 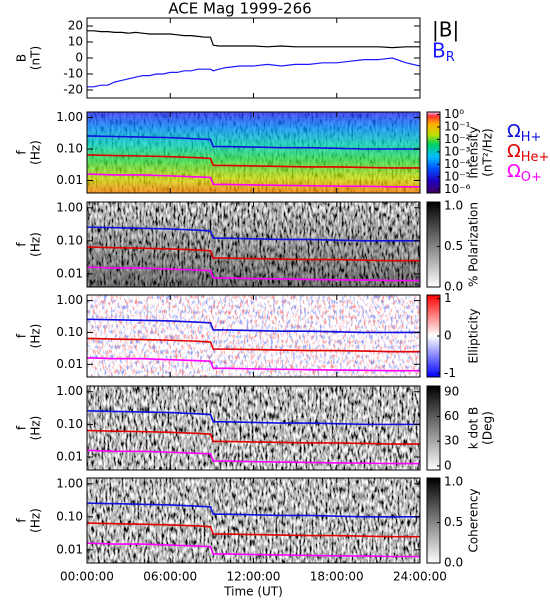 What do you see at coordinates (457, 151) in the screenshot?
I see `colorbar-tick-label: 10⁻³` at bounding box center [457, 151].